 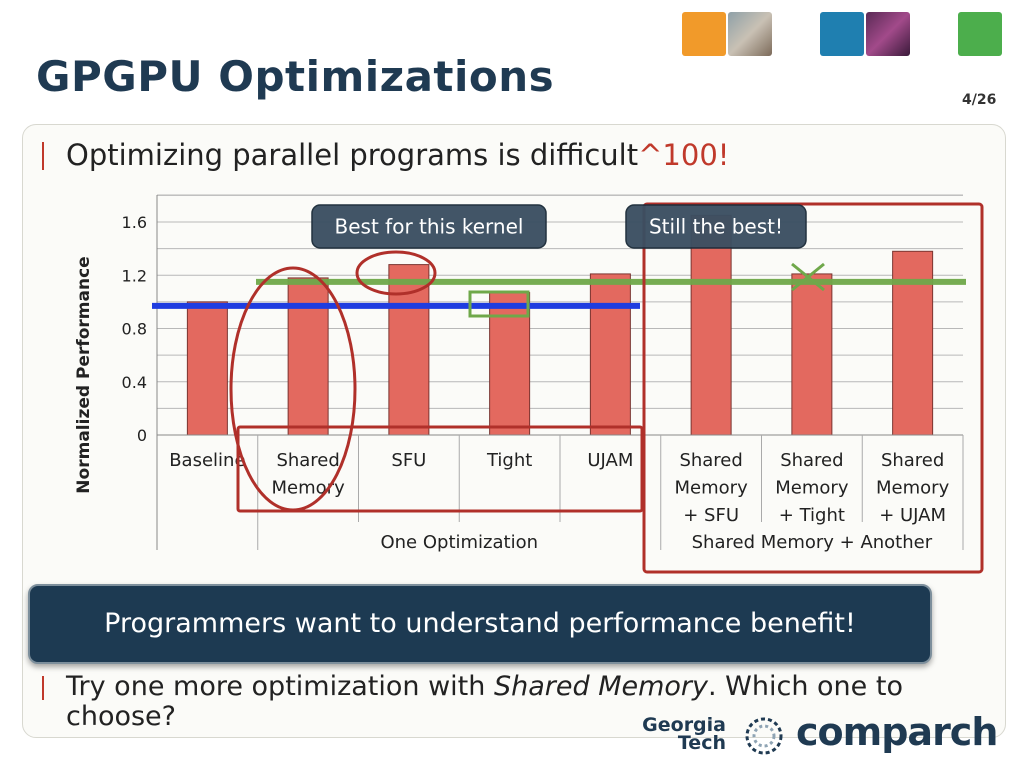 What do you see at coordinates (610, 460) in the screenshot?
I see `x-tick-label: UJAM` at bounding box center [610, 460].